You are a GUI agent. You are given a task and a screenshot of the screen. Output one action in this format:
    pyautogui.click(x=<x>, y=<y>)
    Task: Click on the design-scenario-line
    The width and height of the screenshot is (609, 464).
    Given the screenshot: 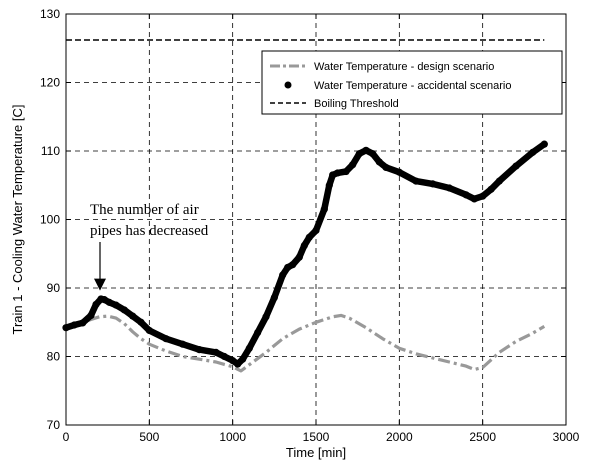 What is the action you would take?
    pyautogui.click(x=305, y=343)
    